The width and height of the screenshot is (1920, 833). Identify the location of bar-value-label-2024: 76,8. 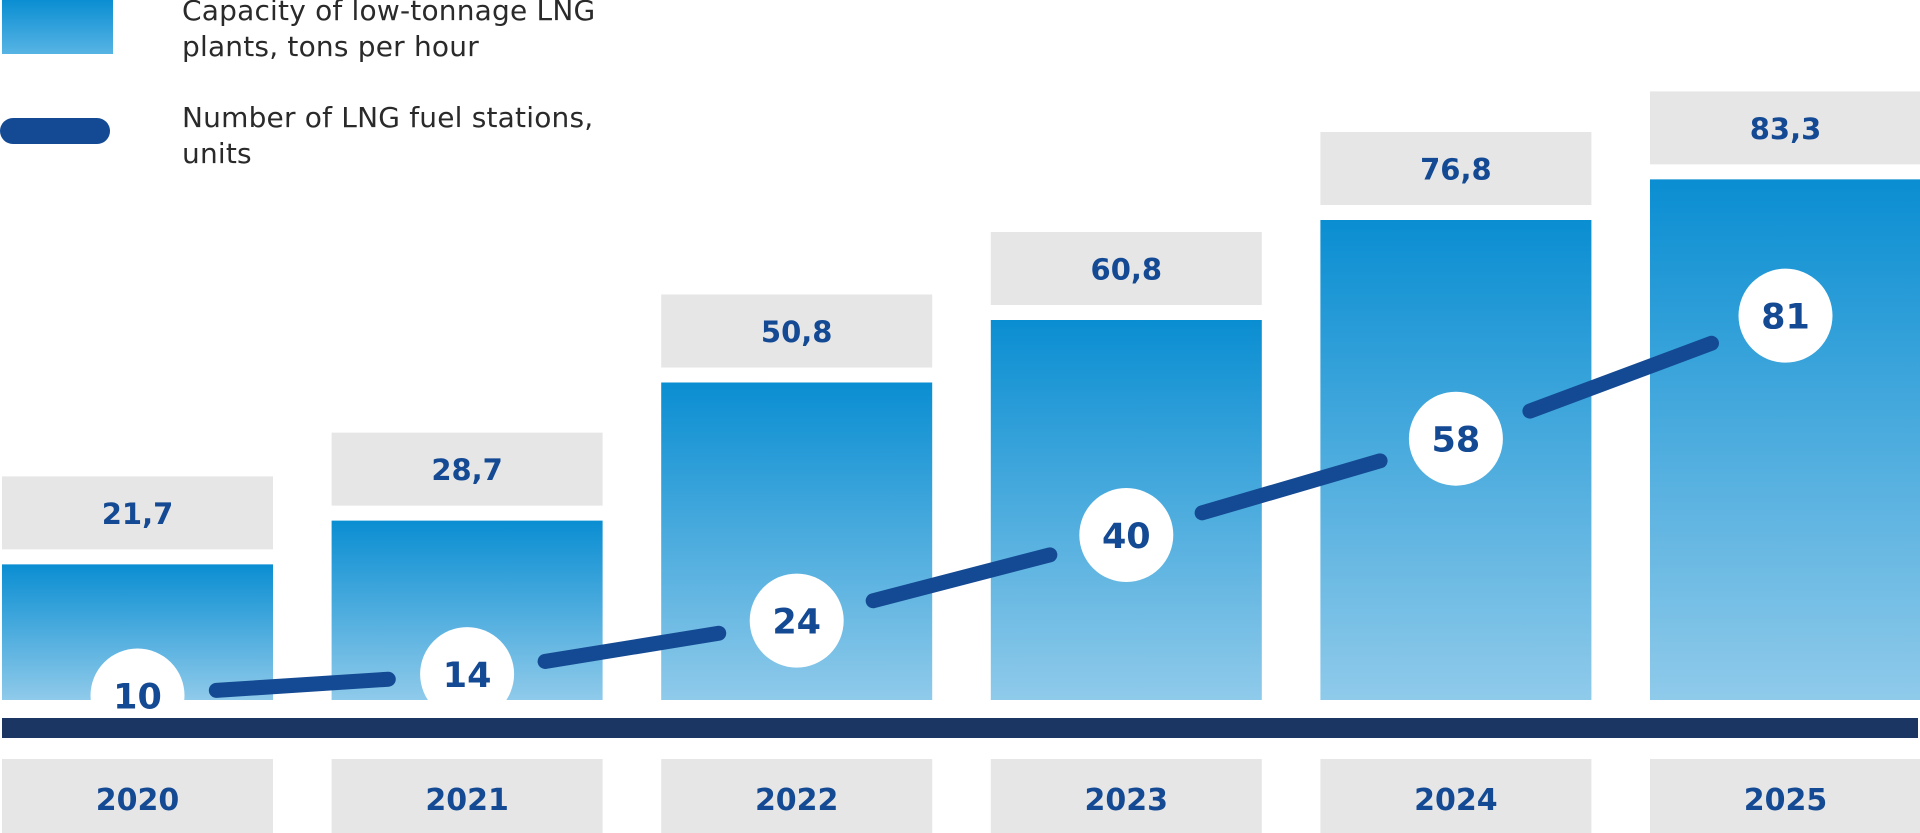
(1456, 170).